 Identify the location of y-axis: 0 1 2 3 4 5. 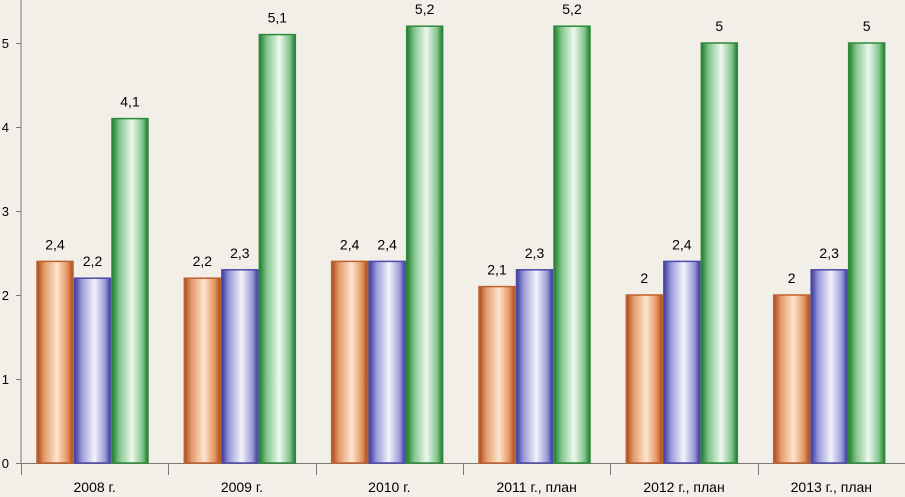
(12, 235).